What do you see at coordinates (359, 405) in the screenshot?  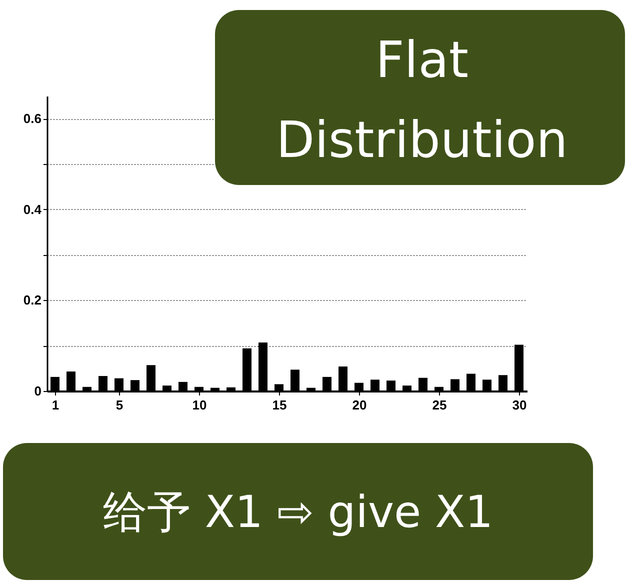 I see `x-tick-label: 20` at bounding box center [359, 405].